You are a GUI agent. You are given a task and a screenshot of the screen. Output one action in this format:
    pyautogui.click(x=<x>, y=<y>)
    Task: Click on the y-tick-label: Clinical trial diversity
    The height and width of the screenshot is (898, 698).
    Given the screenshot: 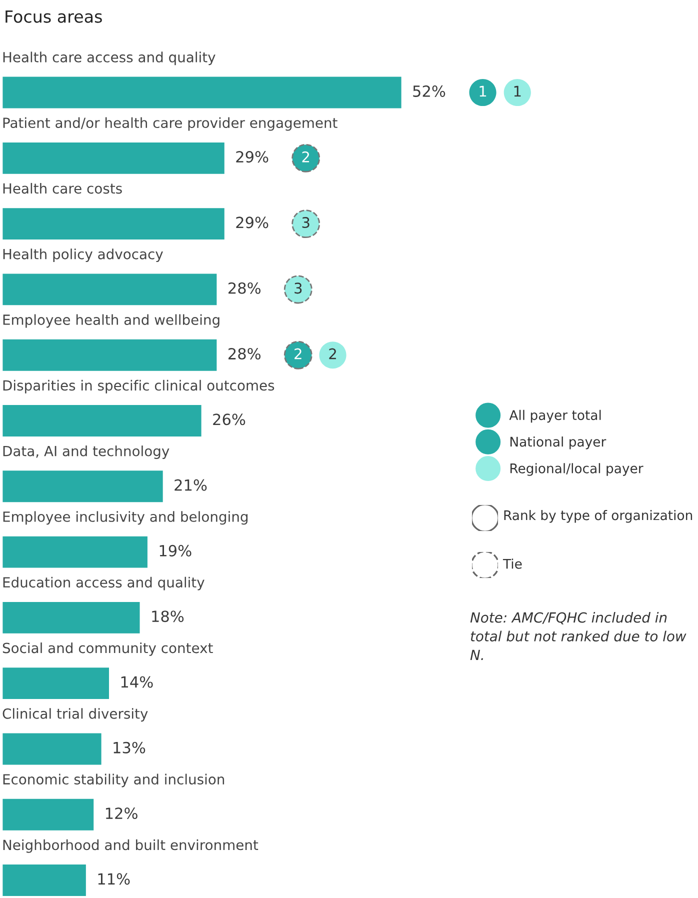 What is the action you would take?
    pyautogui.click(x=75, y=715)
    